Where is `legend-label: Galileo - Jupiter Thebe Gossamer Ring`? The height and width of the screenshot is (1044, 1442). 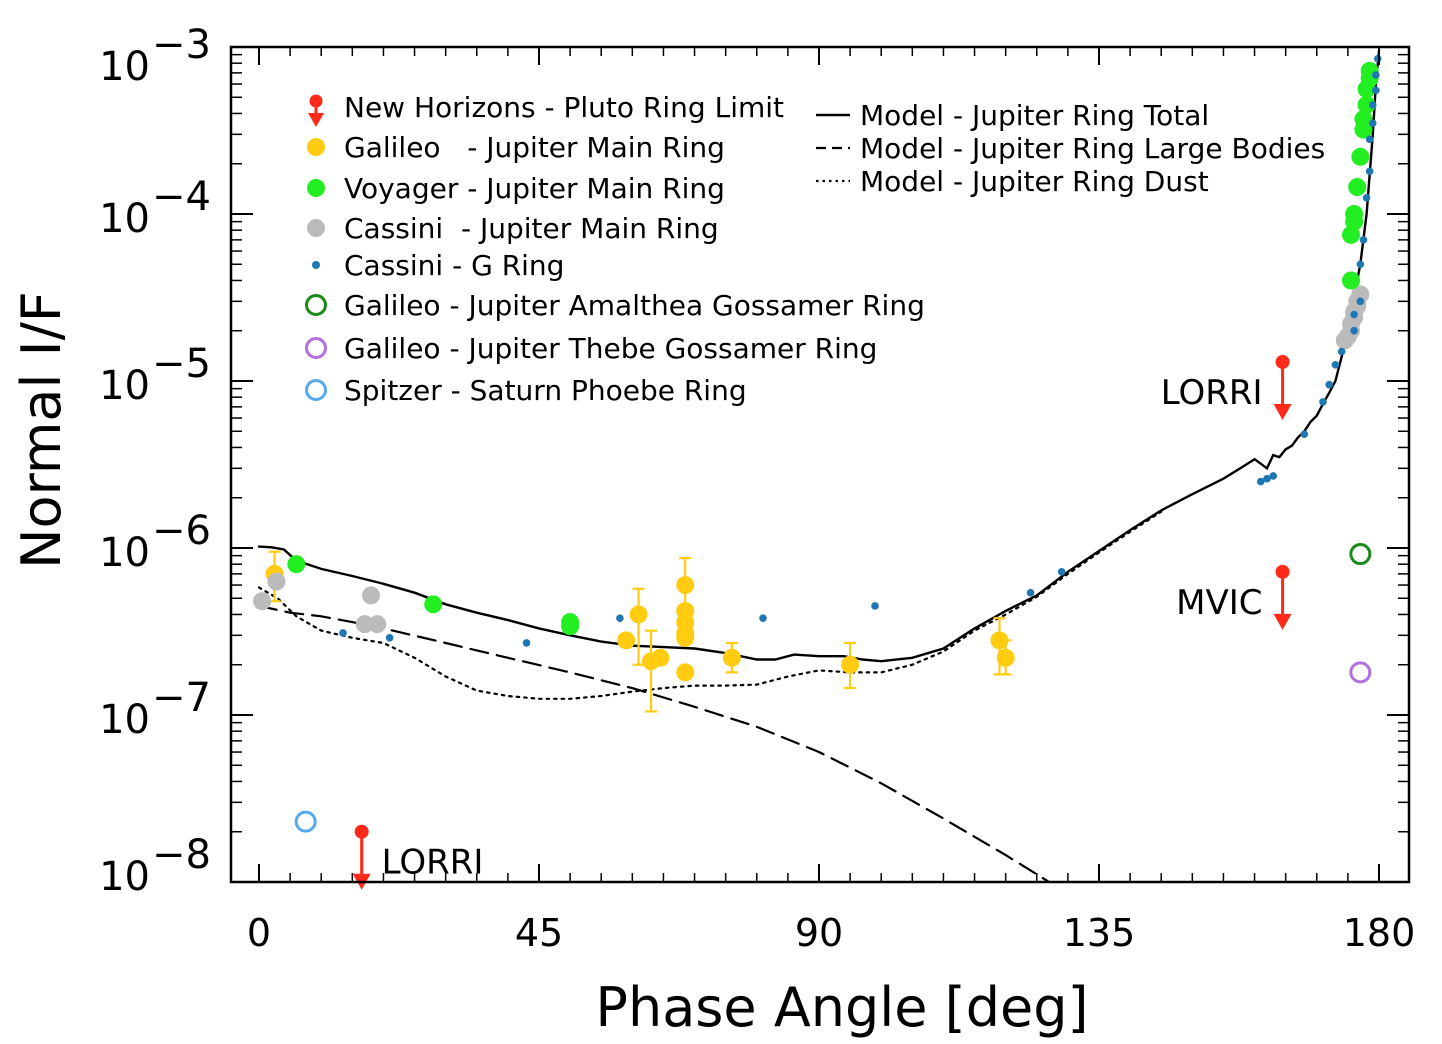
legend-label: Galileo - Jupiter Thebe Gossamer Ring is located at coordinates (610, 348).